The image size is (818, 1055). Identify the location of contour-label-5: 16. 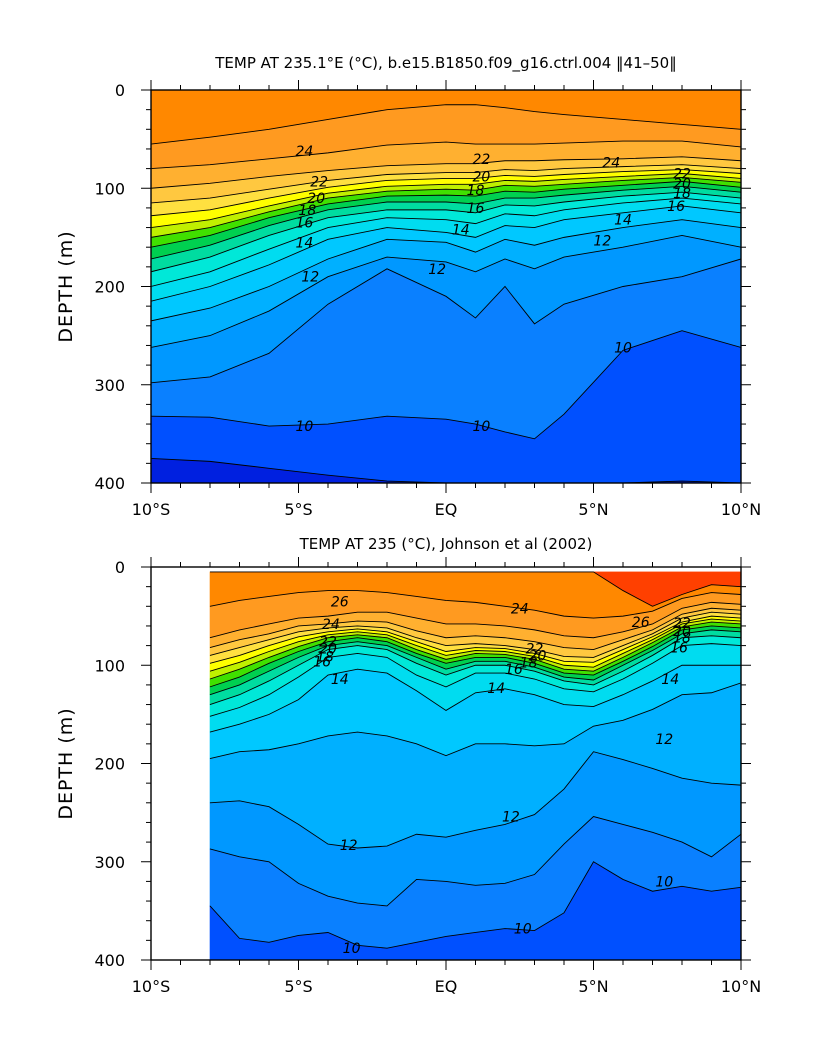
(322, 662).